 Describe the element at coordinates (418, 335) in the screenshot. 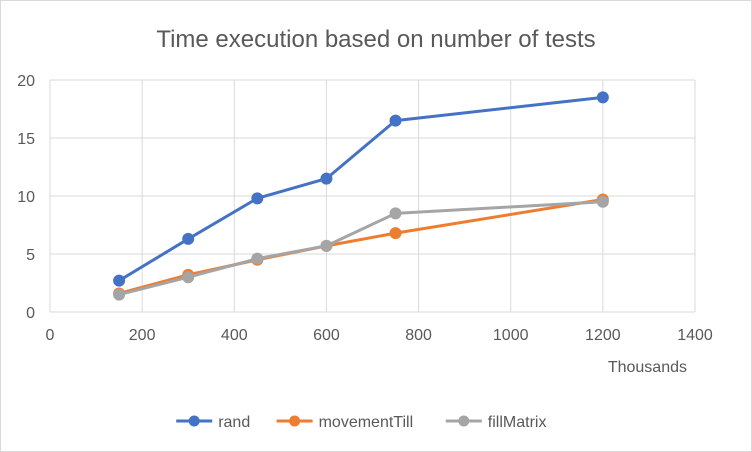

I see `x-tick-label: 800` at that location.